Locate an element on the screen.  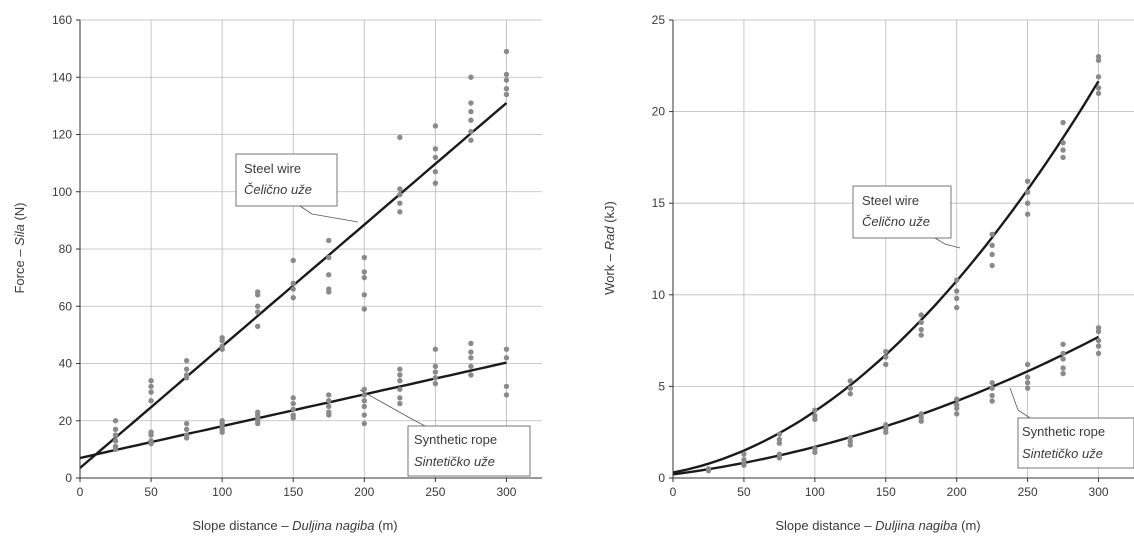
work-y-tick-label: 15 is located at coordinates (659, 203).